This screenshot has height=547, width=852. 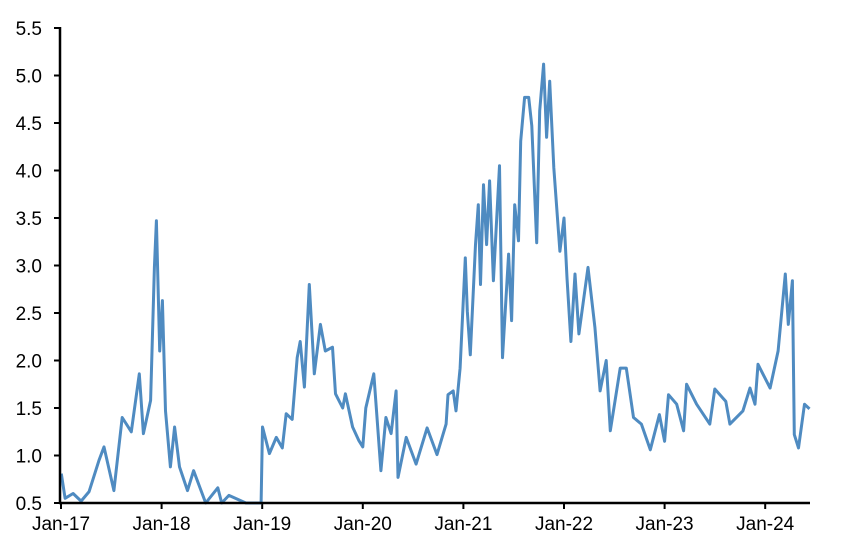 What do you see at coordinates (765, 524) in the screenshot?
I see `x-tick-label: Jan-24` at bounding box center [765, 524].